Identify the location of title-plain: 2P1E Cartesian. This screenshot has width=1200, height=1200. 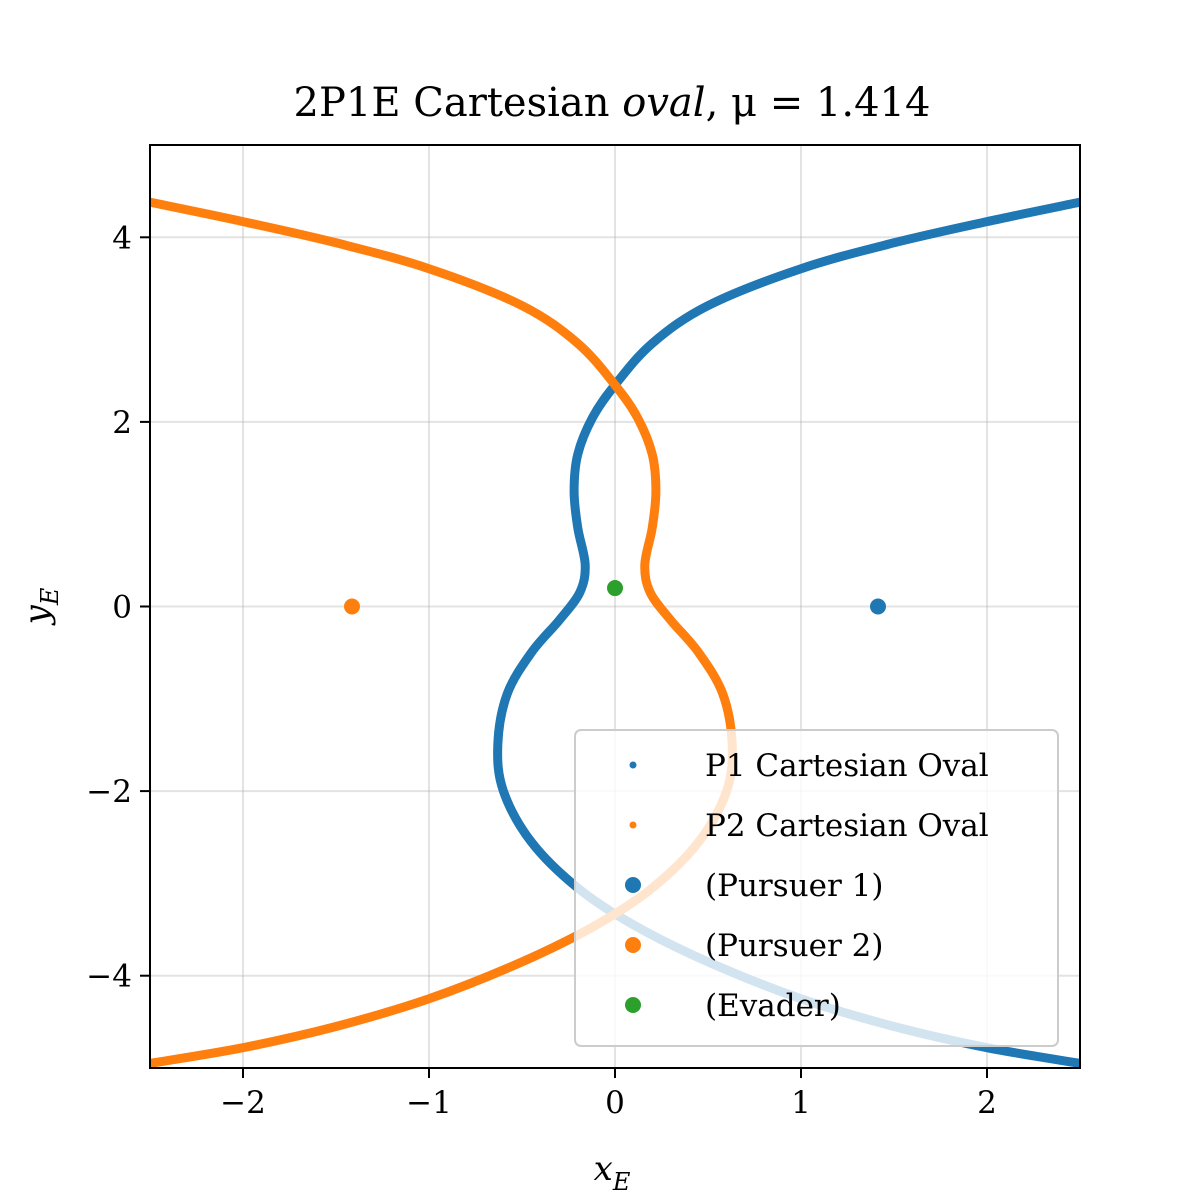
(458, 103).